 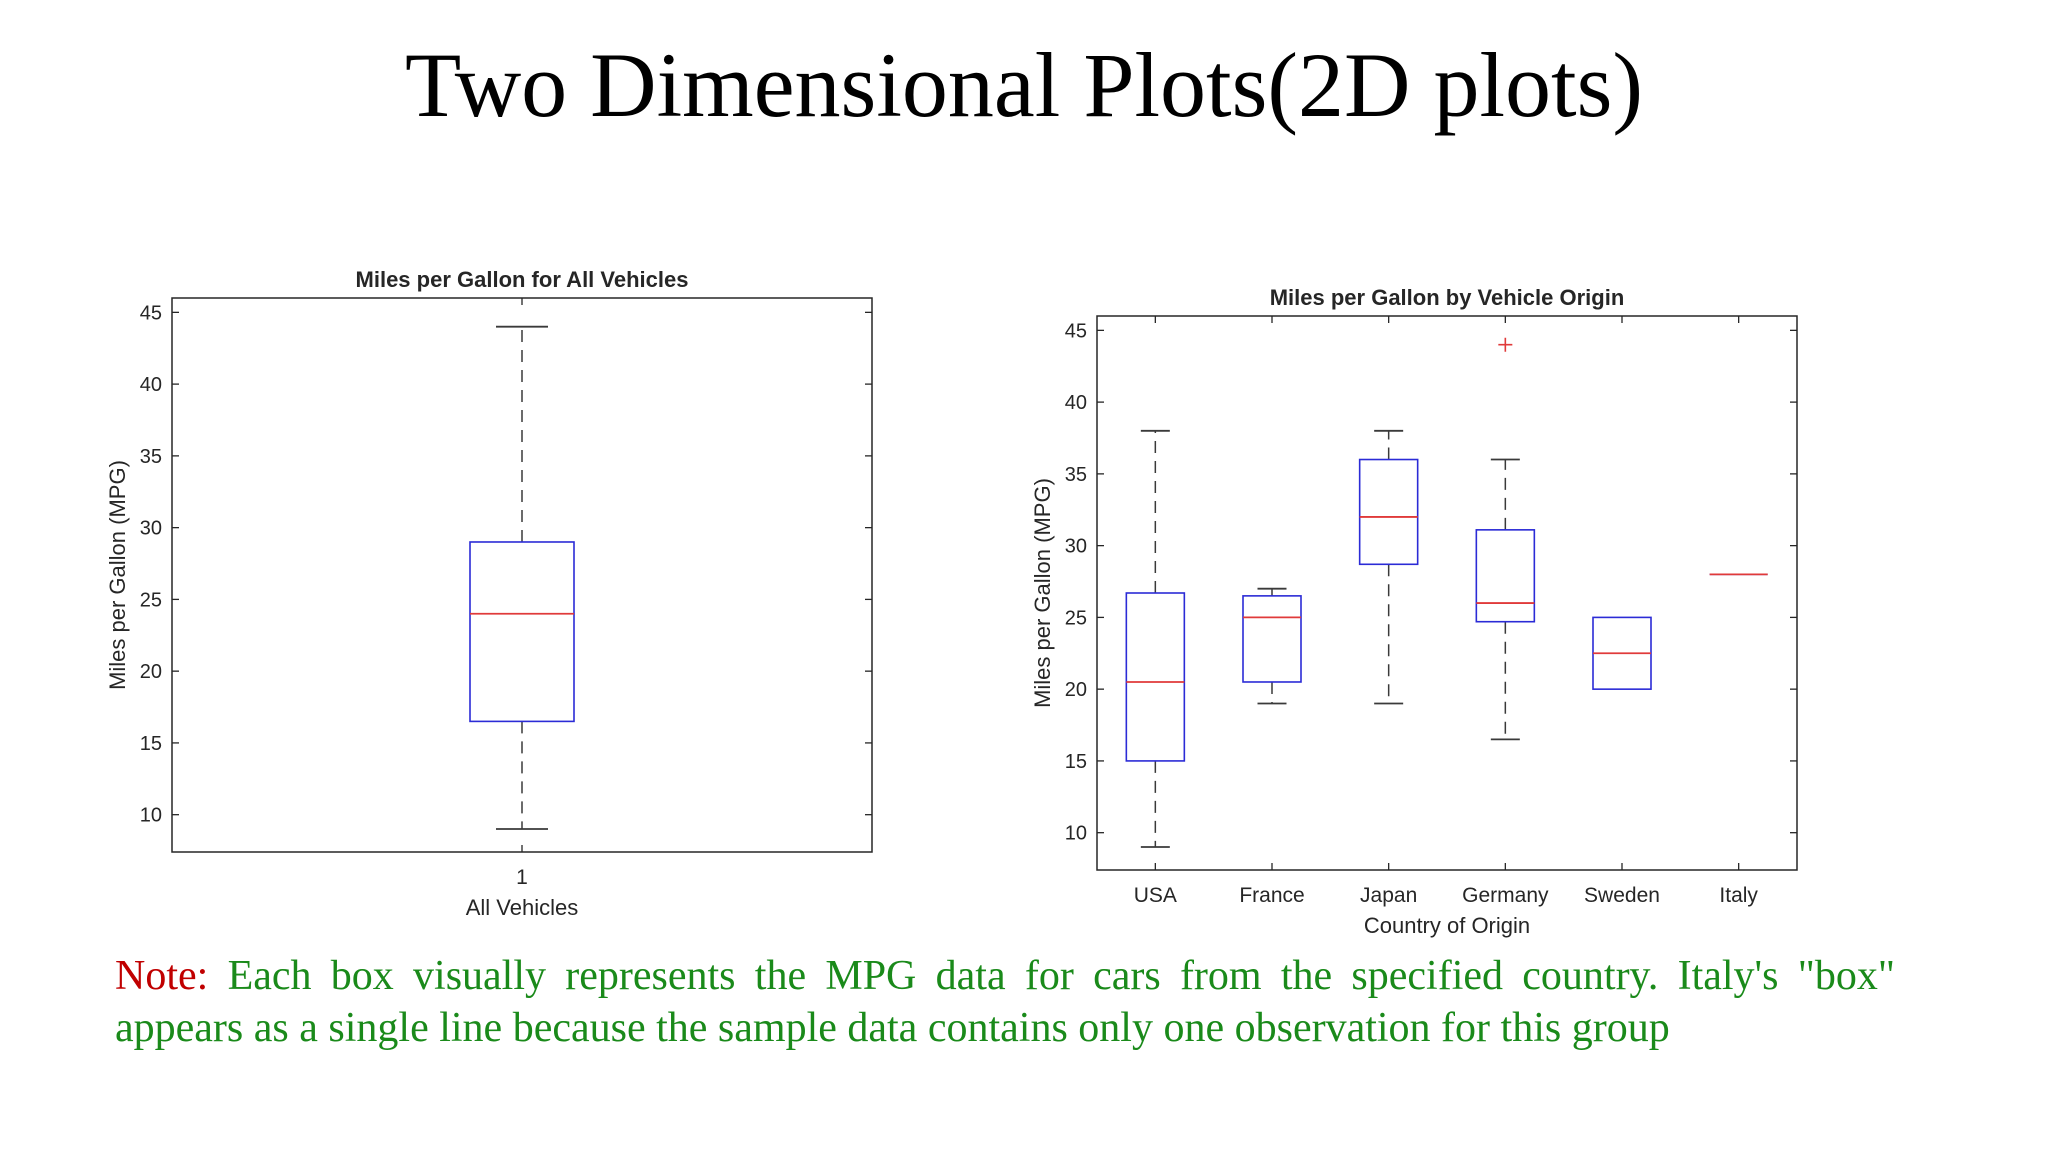 What do you see at coordinates (1076, 547) in the screenshot?
I see `chart2-ytick-label: 30` at bounding box center [1076, 547].